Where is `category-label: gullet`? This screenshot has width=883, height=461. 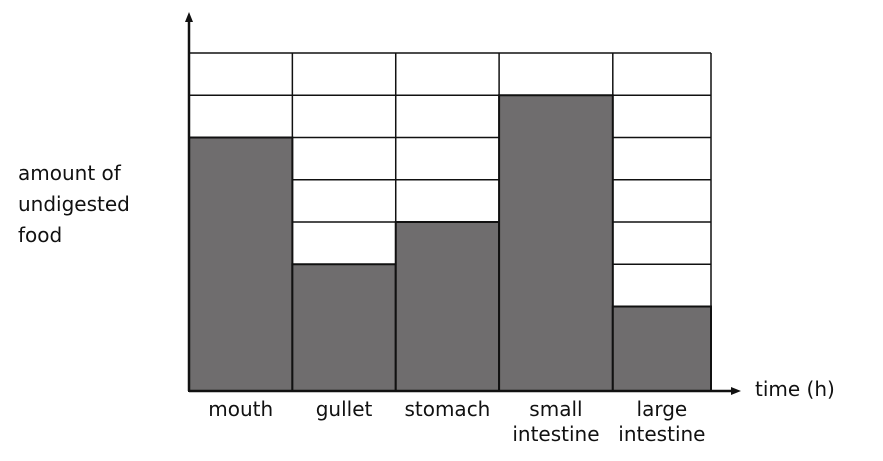 category-label: gullet is located at coordinates (344, 409).